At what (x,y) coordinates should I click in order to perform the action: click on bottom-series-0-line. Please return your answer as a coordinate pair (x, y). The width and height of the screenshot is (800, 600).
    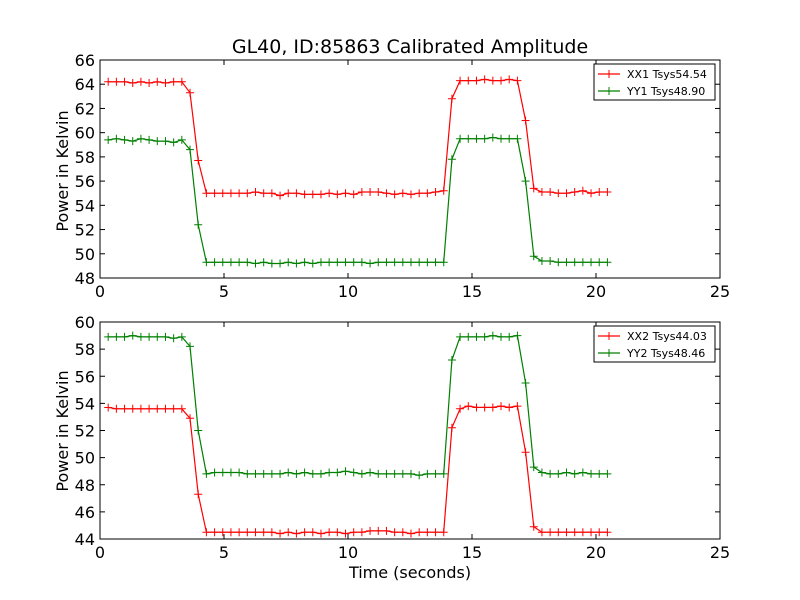
    Looking at the image, I should click on (358, 470).